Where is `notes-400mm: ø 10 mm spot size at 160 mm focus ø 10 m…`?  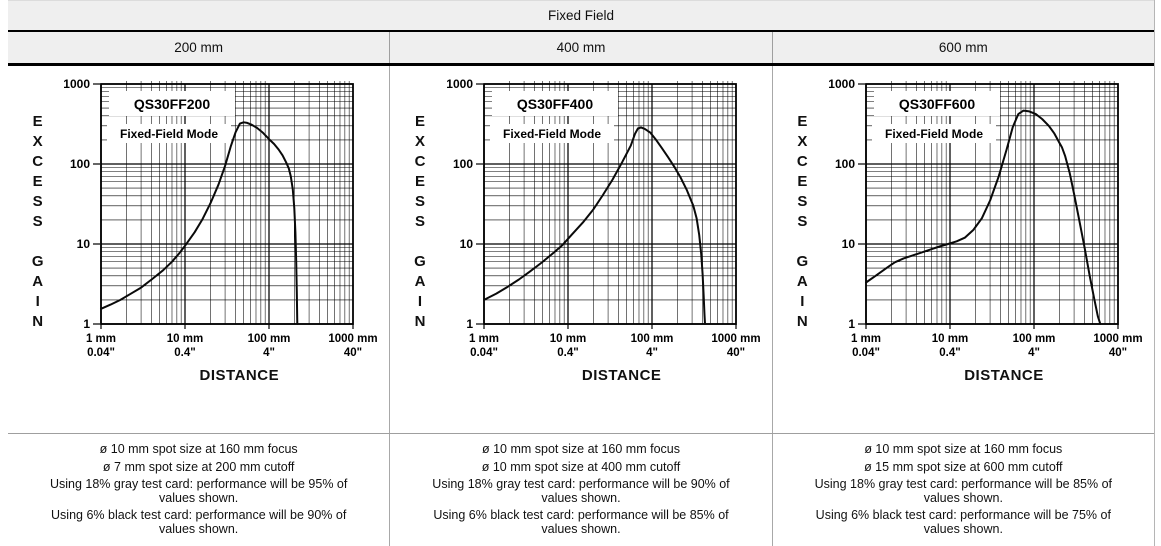
notes-400mm: ø 10 mm spot size at 160 mm focus ø 10 m… is located at coordinates (581, 490).